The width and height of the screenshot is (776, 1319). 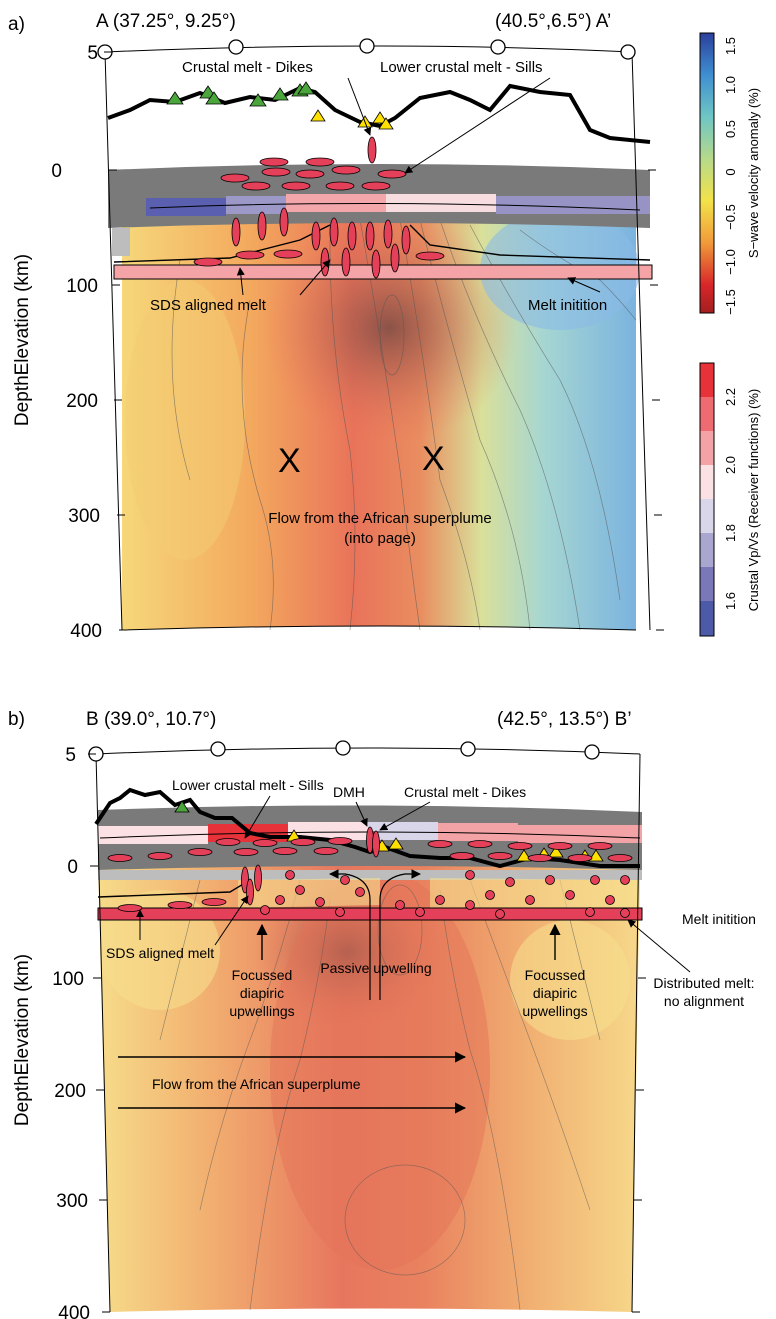 I want to click on topography-b, so click(x=367, y=828).